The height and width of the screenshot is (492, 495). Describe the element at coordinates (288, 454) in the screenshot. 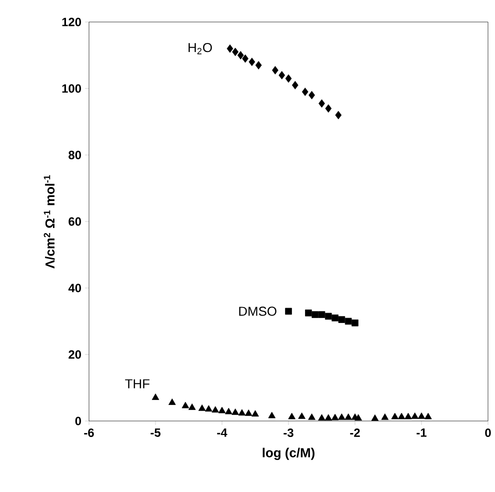

I see `x-axis-title: log (c/M)` at that location.